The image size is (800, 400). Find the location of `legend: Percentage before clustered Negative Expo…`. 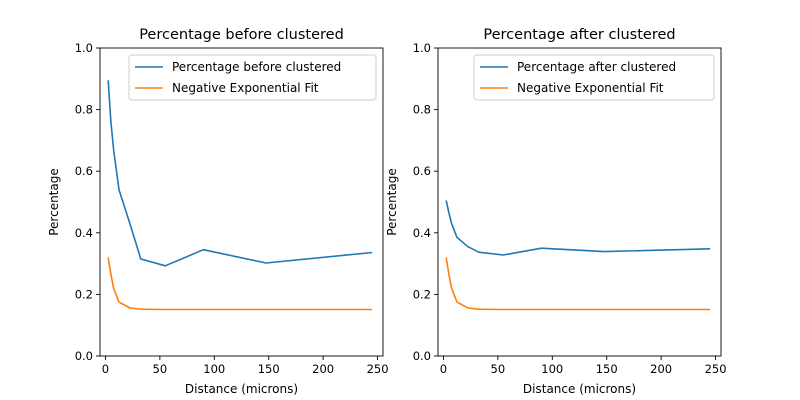

legend: Percentage before clustered Negative Expo… is located at coordinates (252, 77).